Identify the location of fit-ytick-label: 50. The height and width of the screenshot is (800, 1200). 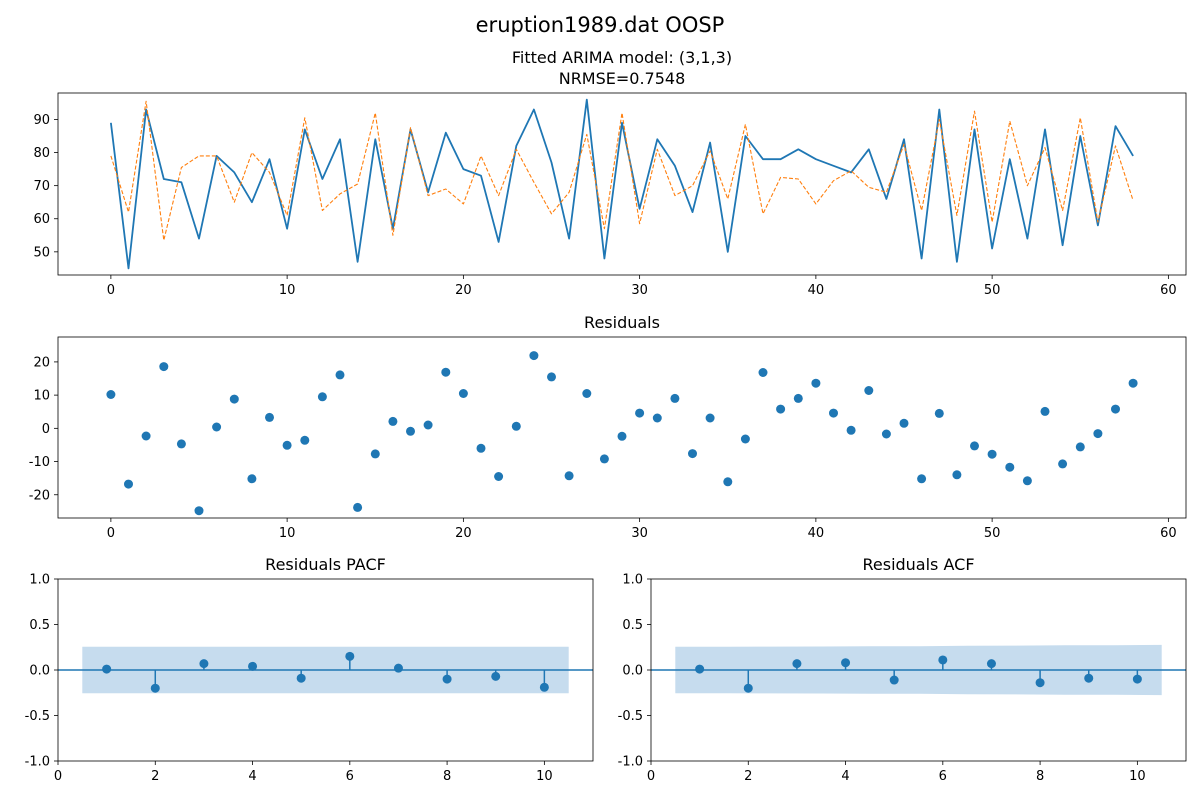
(41, 252).